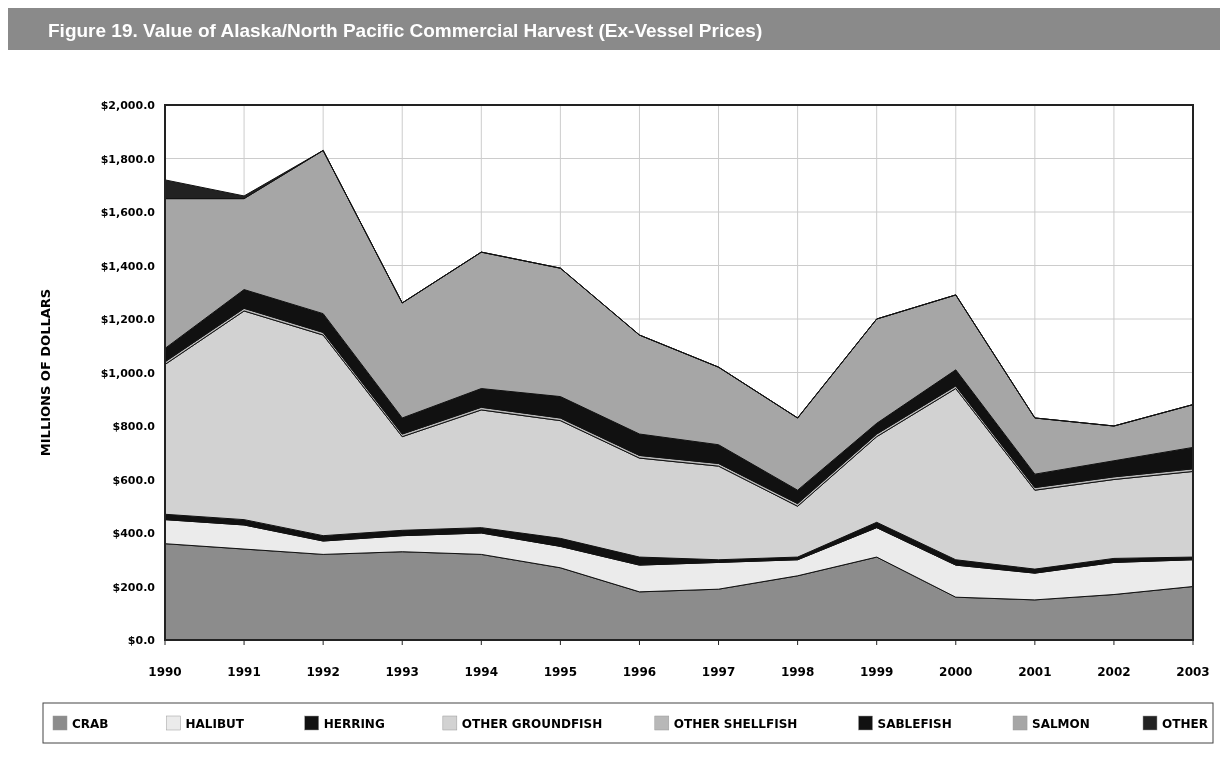  What do you see at coordinates (128, 319) in the screenshot?
I see `y-tick-label: $1,200.0` at bounding box center [128, 319].